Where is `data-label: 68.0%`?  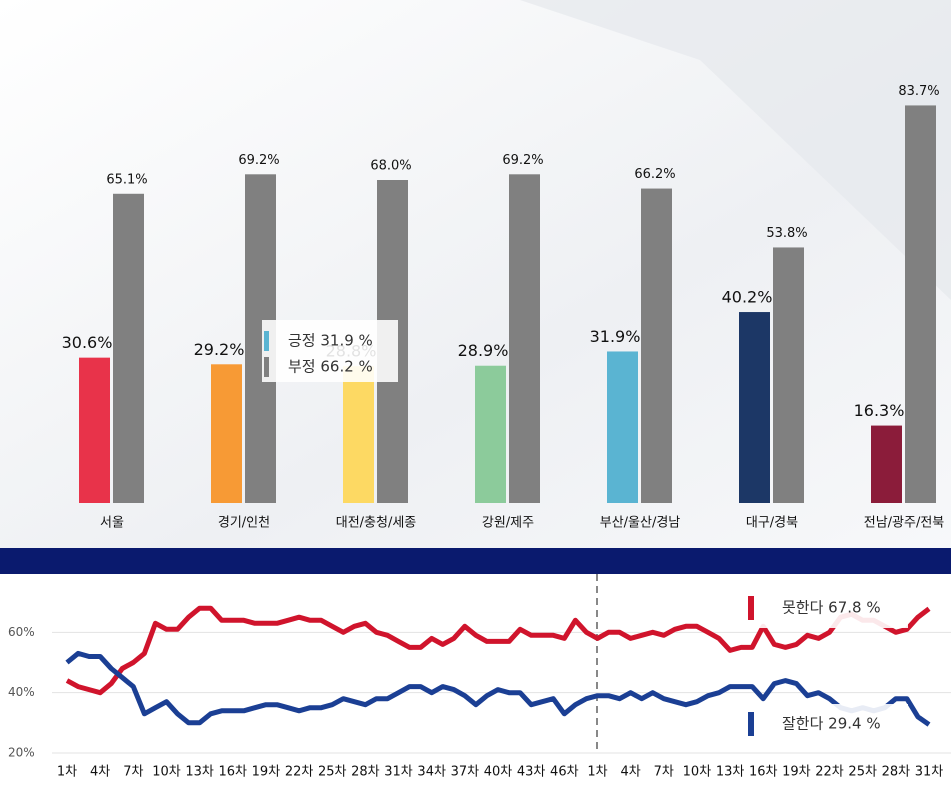
data-label: 68.0% is located at coordinates (390, 166).